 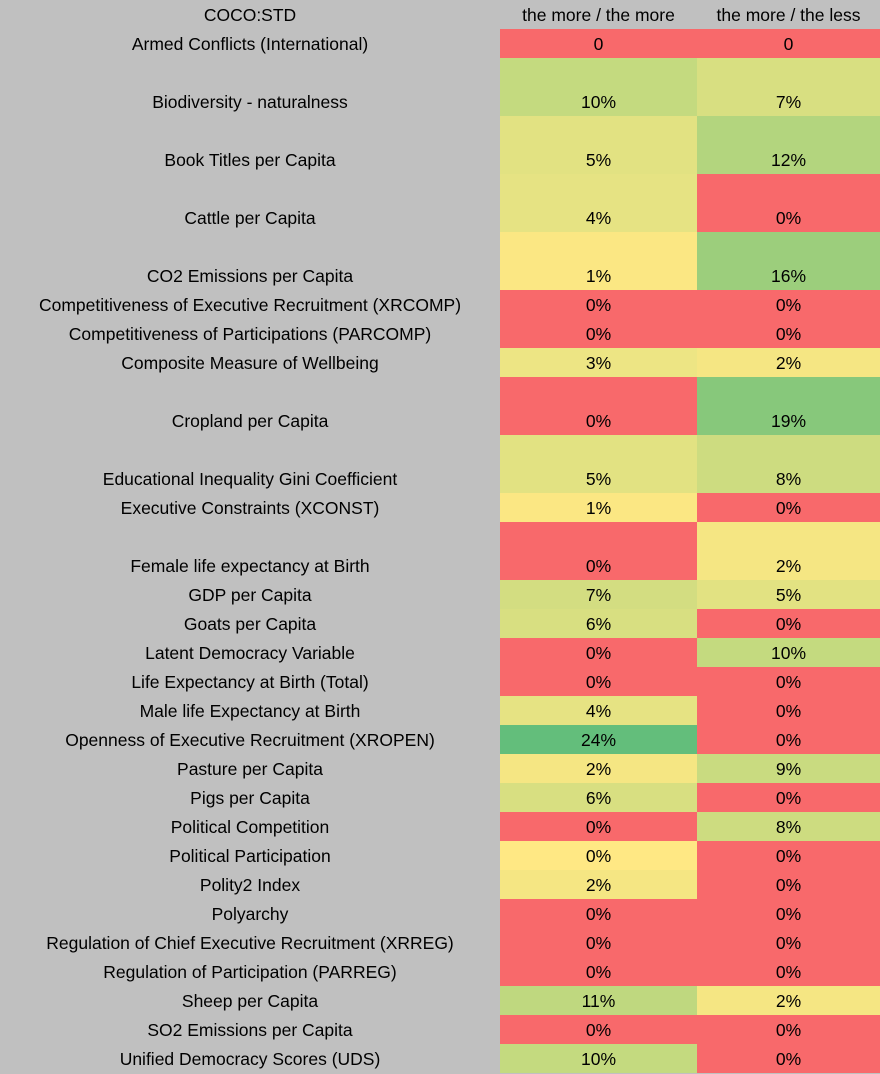 What do you see at coordinates (788, 594) in the screenshot?
I see `value-cell-more-less: 5%` at bounding box center [788, 594].